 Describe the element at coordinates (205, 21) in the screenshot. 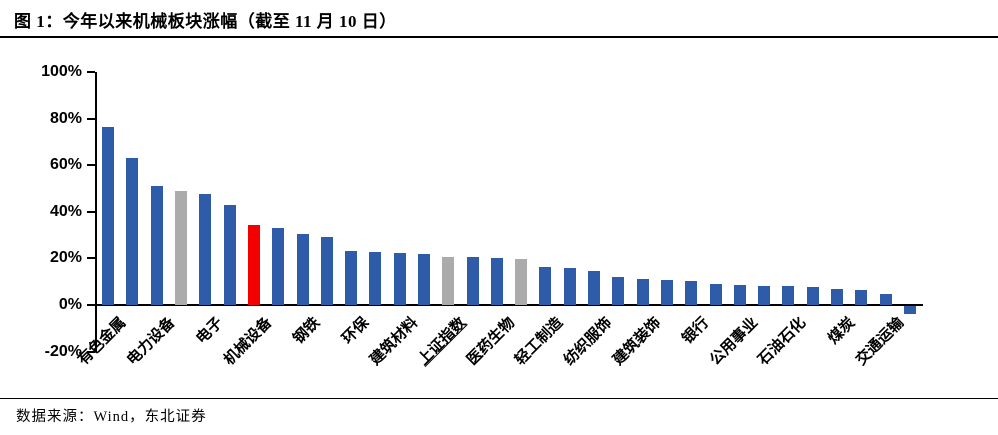

I see `figure-title: 图 1：今年以来机械板块涨幅（截至 11 月 10 日）` at that location.